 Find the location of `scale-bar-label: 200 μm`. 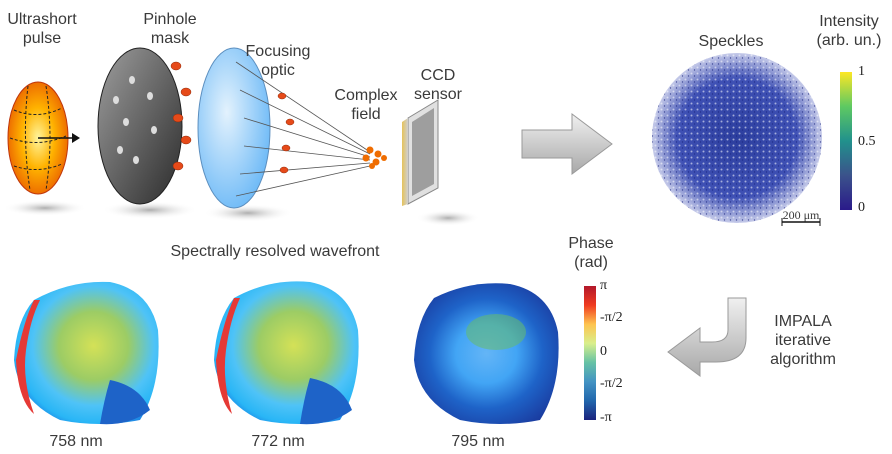

scale-bar-label: 200 μm is located at coordinates (801, 215).